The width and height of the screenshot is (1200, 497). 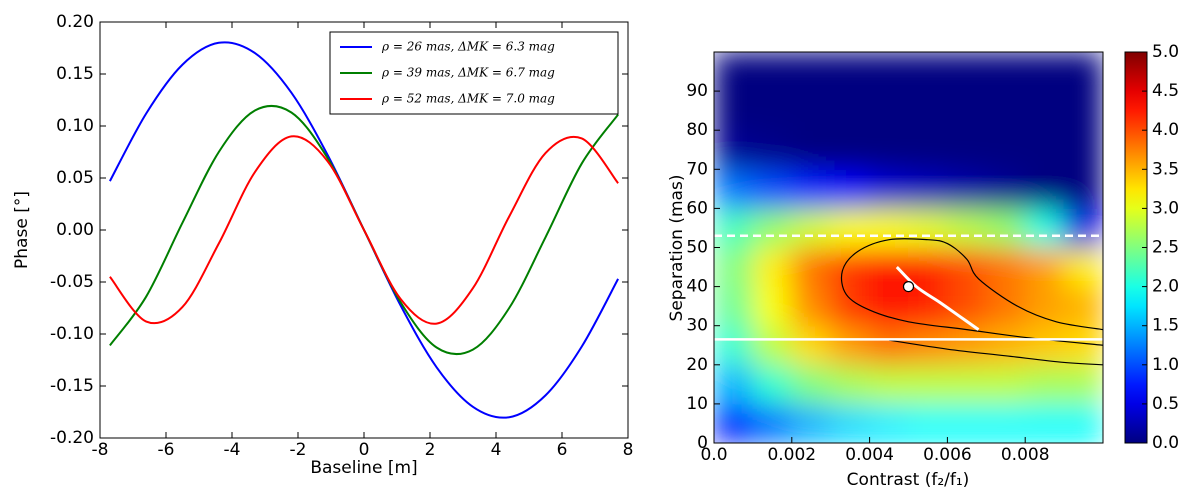 What do you see at coordinates (468, 99) in the screenshot?
I see `legend-label: ρ = 52 mas, ΔMK = 7.0 mag` at bounding box center [468, 99].